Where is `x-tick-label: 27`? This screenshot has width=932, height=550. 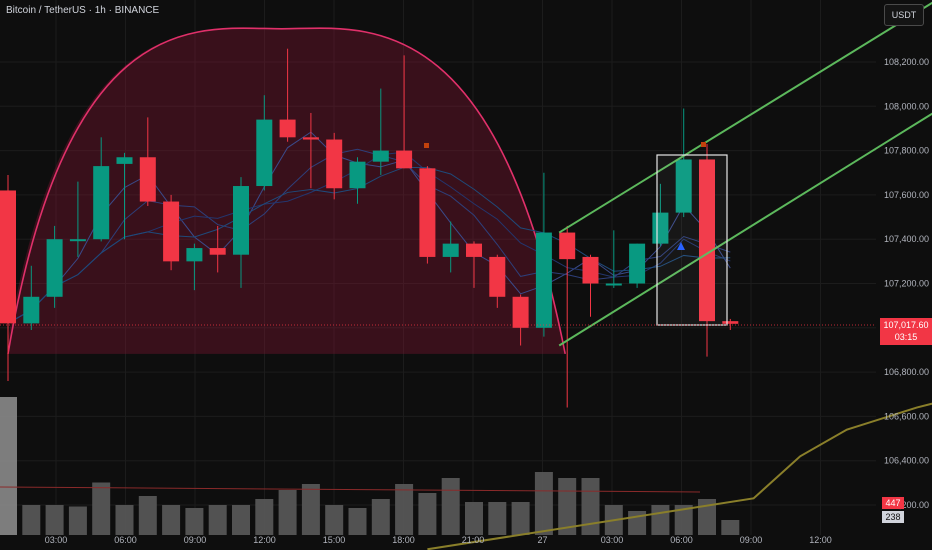
x-tick-label: 27 is located at coordinates (542, 540).